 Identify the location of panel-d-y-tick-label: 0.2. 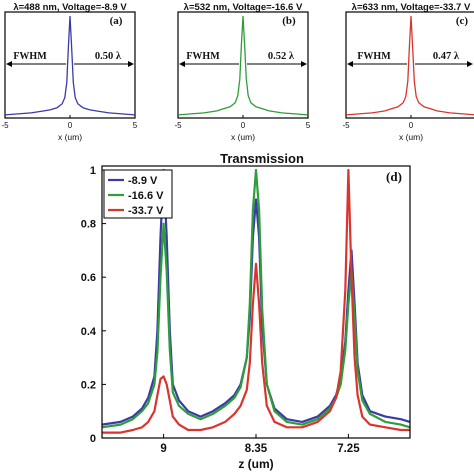
(88, 385).